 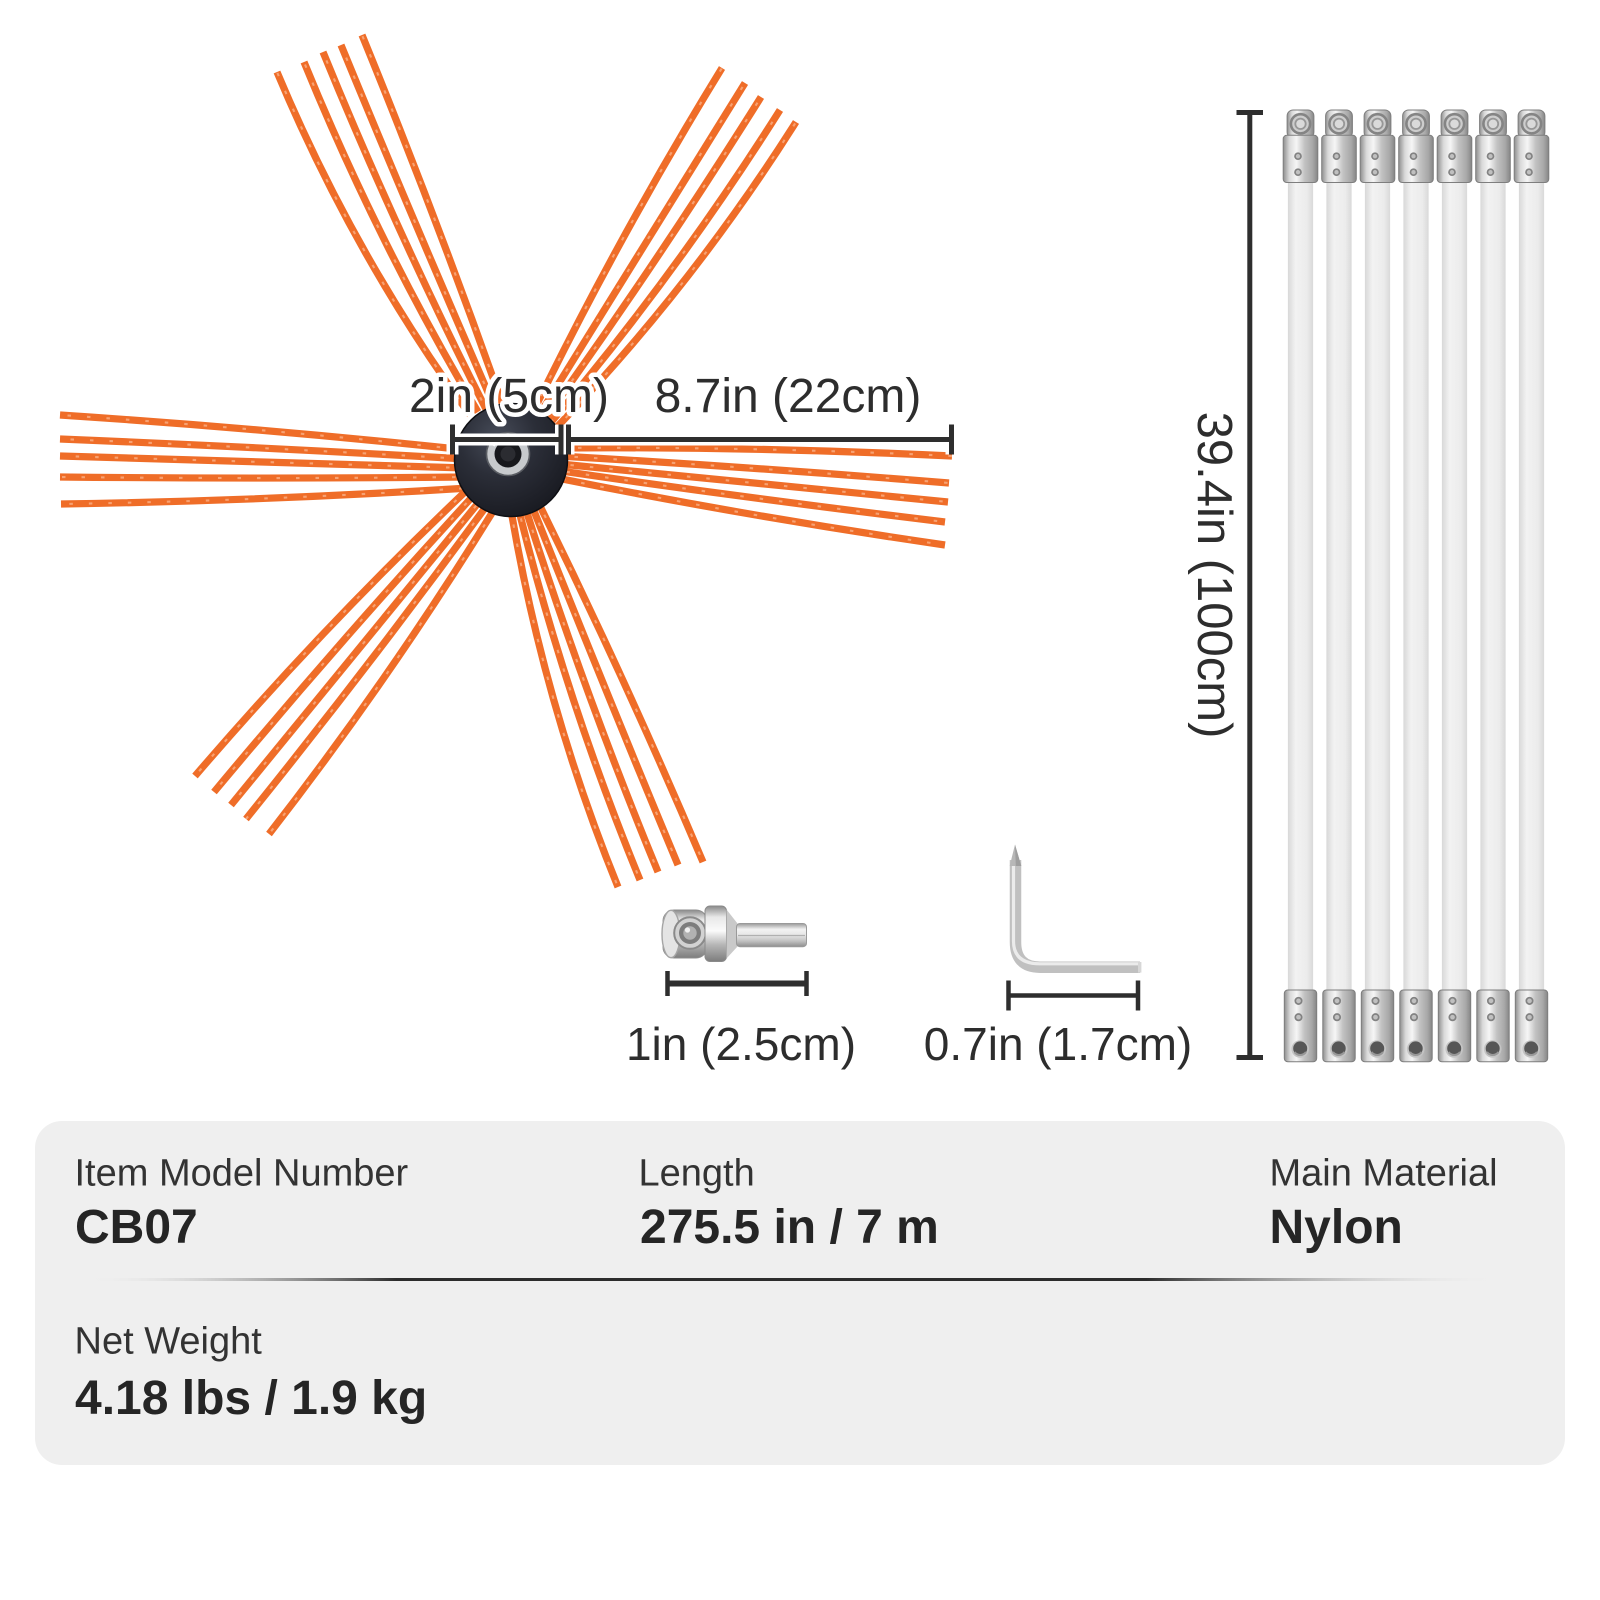 What do you see at coordinates (242, 1174) in the screenshot?
I see `svg-text: Item Model Number` at bounding box center [242, 1174].